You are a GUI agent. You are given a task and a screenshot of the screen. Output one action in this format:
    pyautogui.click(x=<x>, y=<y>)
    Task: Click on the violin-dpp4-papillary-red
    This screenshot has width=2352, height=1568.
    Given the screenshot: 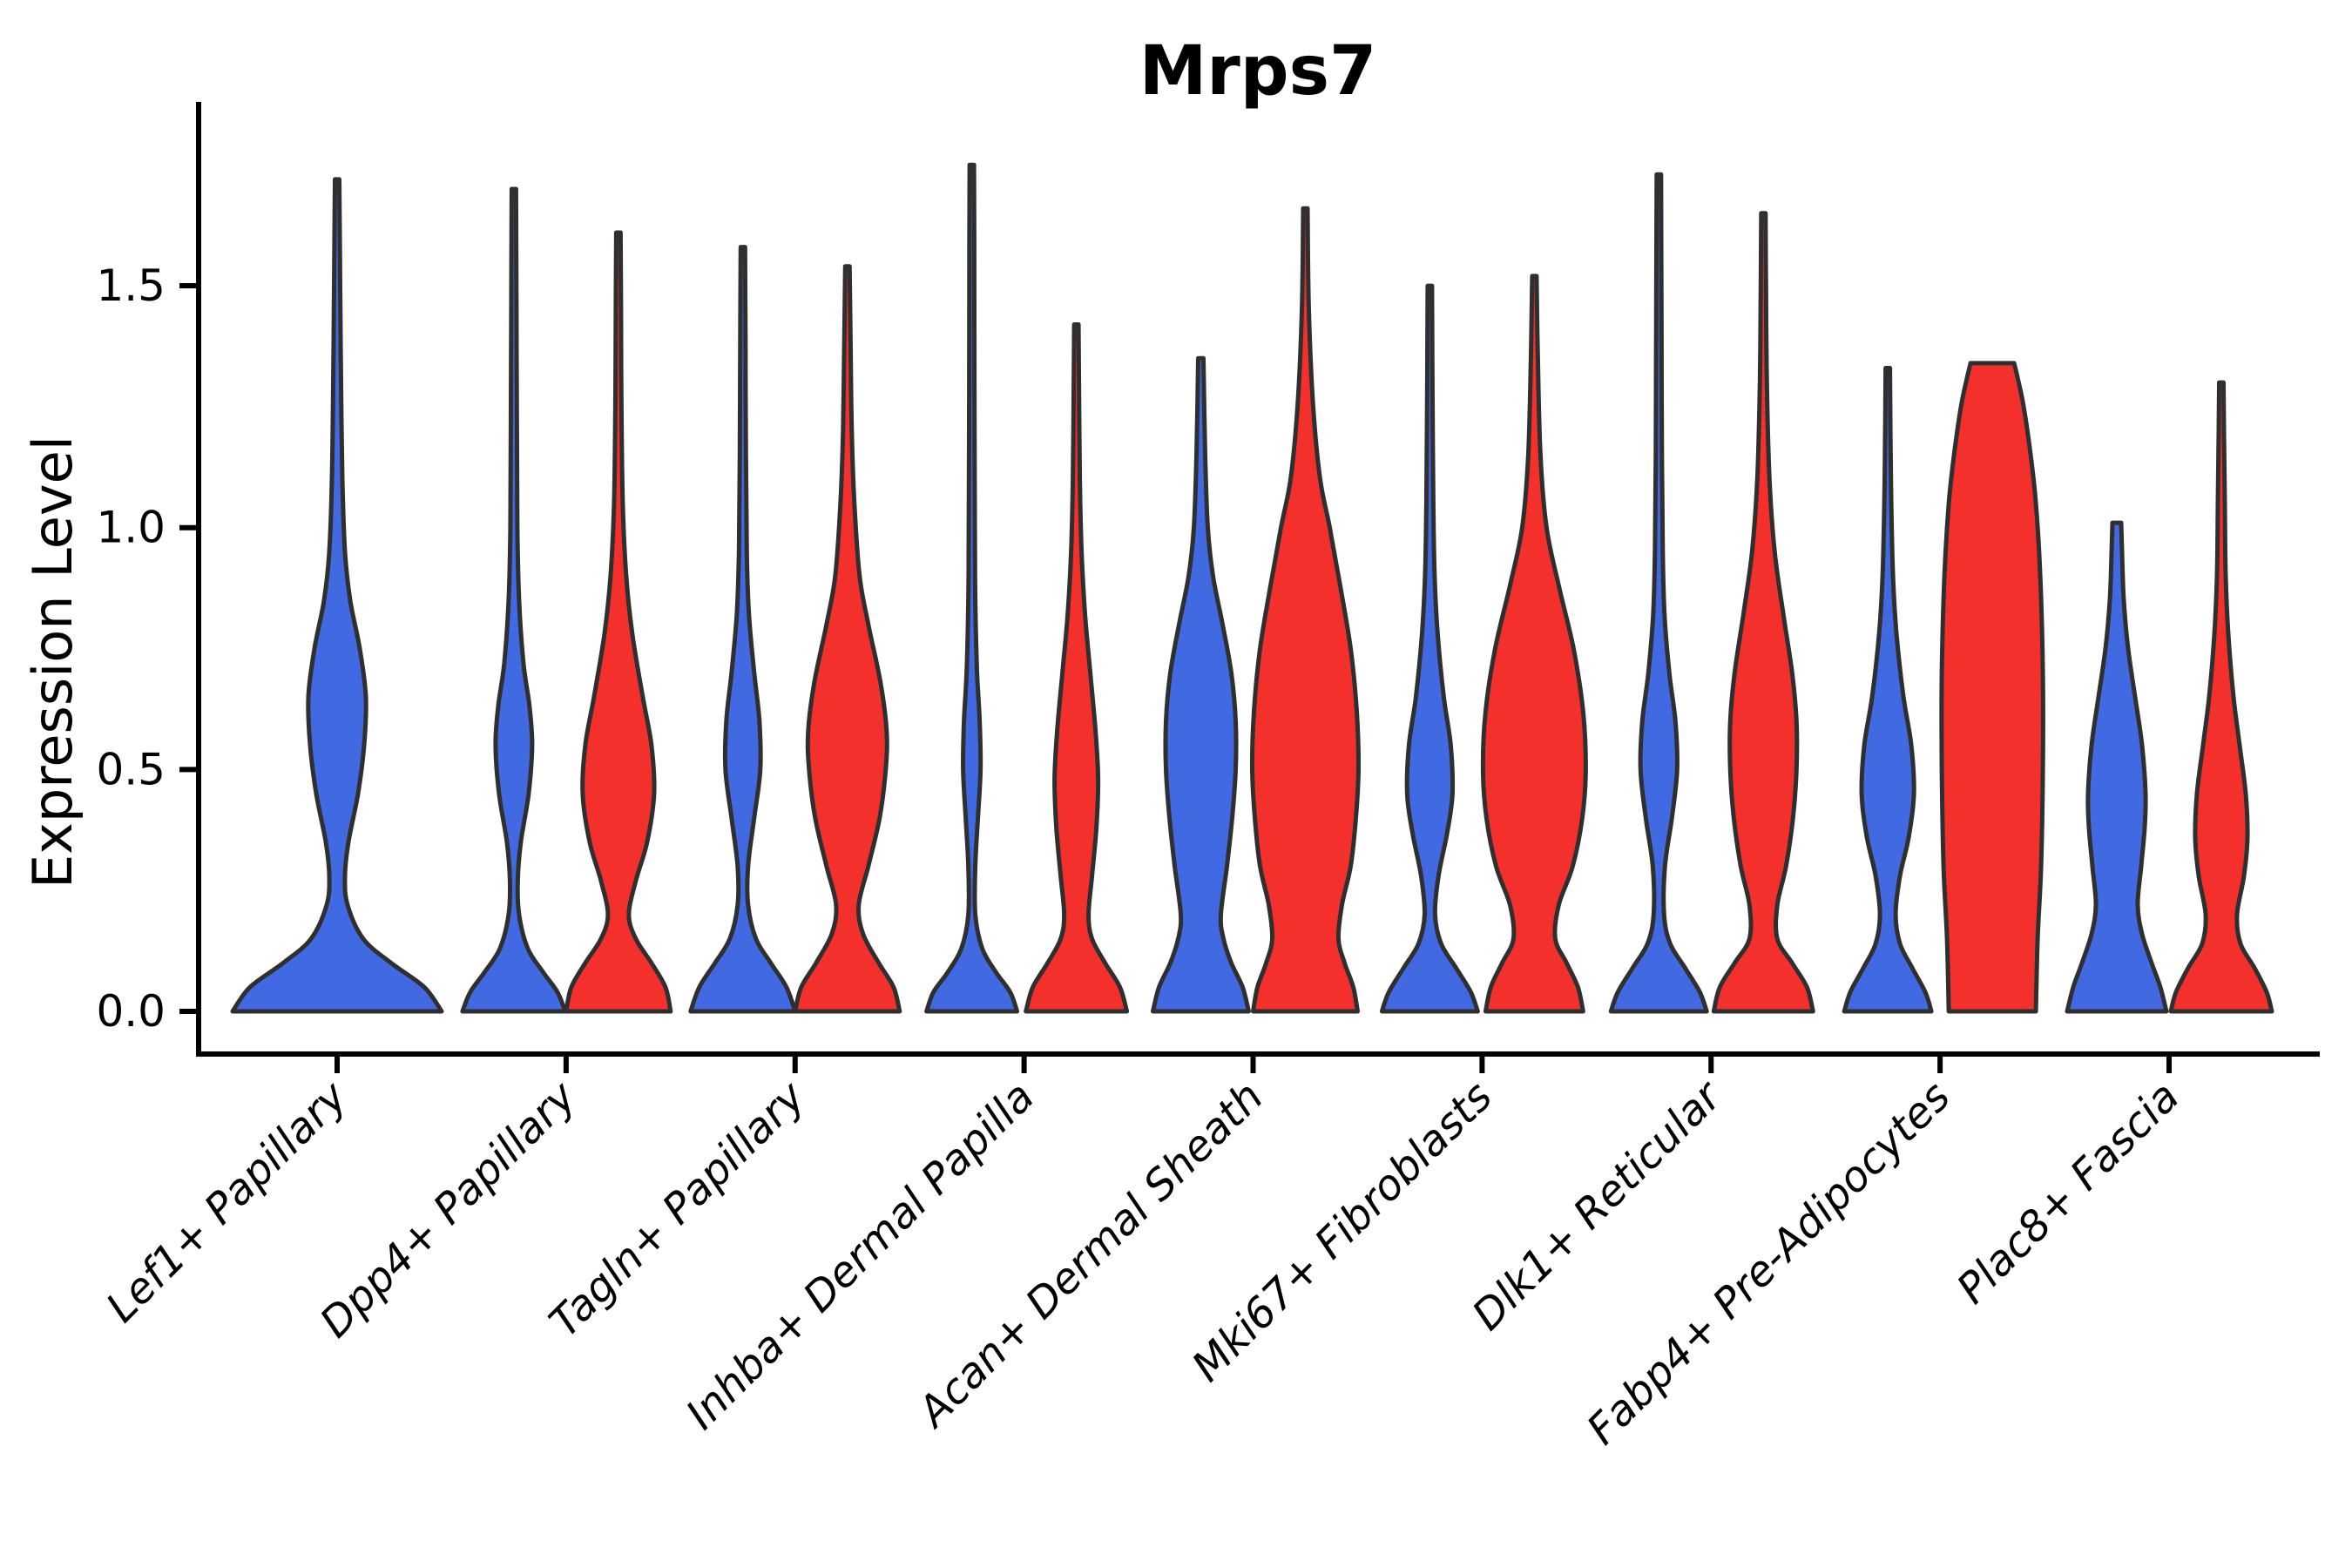 What is the action you would take?
    pyautogui.click(x=618, y=622)
    